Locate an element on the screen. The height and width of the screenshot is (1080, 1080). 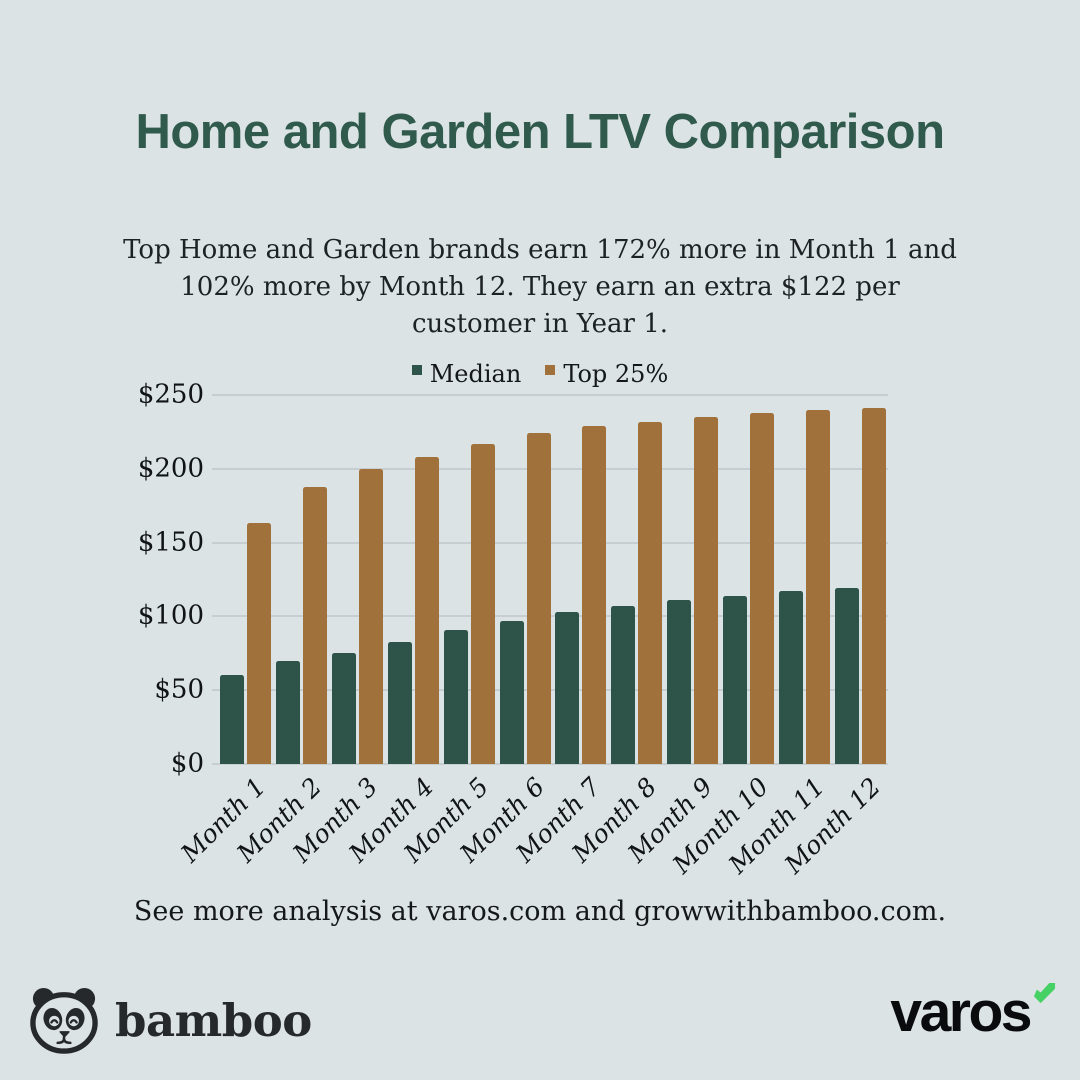
legend-label: Median is located at coordinates (475, 374).